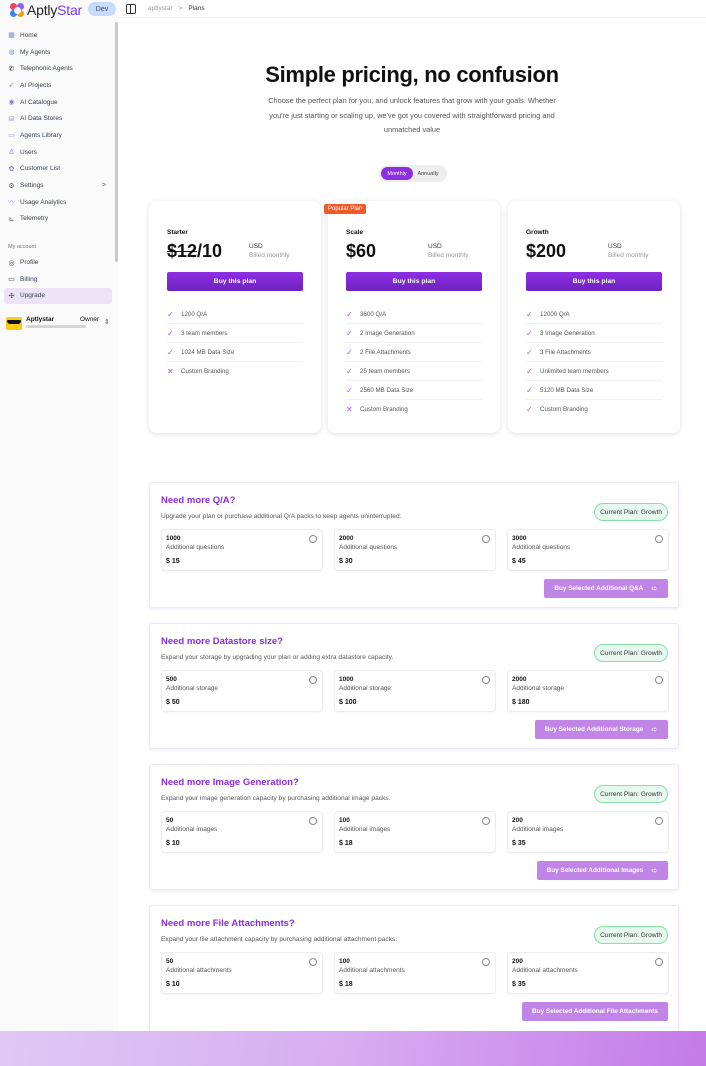 This screenshot has width=706, height=1066. Describe the element at coordinates (412, 9) in the screenshot. I see `topbar: aptlystar > Plans` at that location.